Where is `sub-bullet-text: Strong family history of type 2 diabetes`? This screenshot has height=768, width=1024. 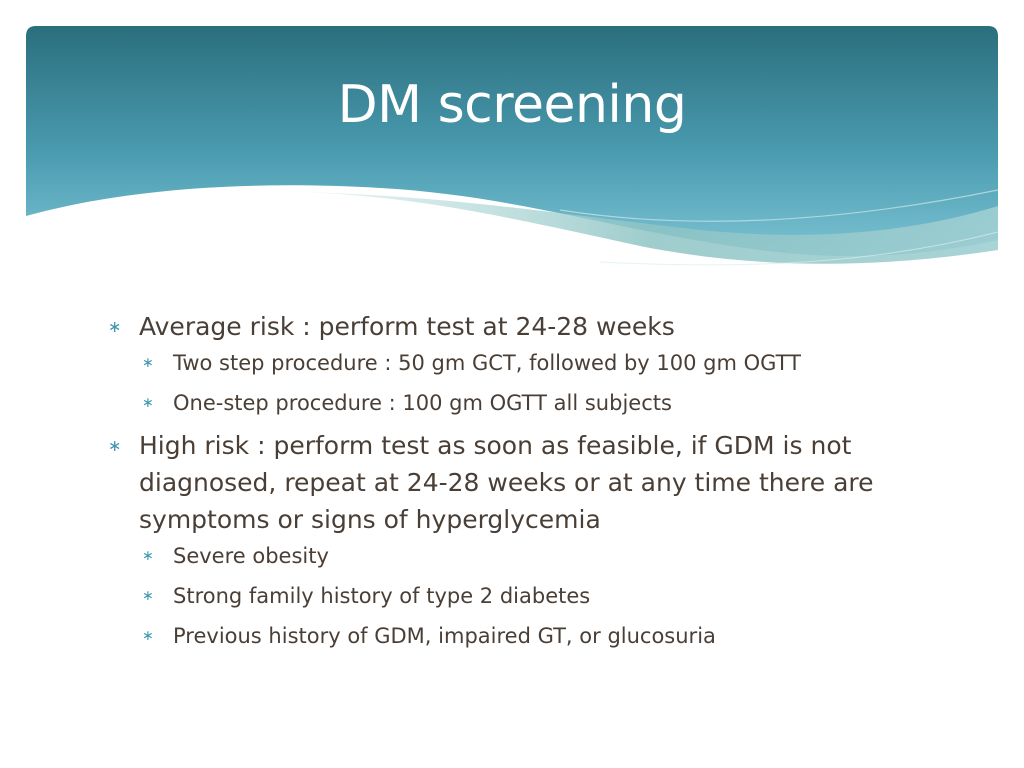 sub-bullet-text: Strong family history of type 2 diabetes is located at coordinates (382, 596).